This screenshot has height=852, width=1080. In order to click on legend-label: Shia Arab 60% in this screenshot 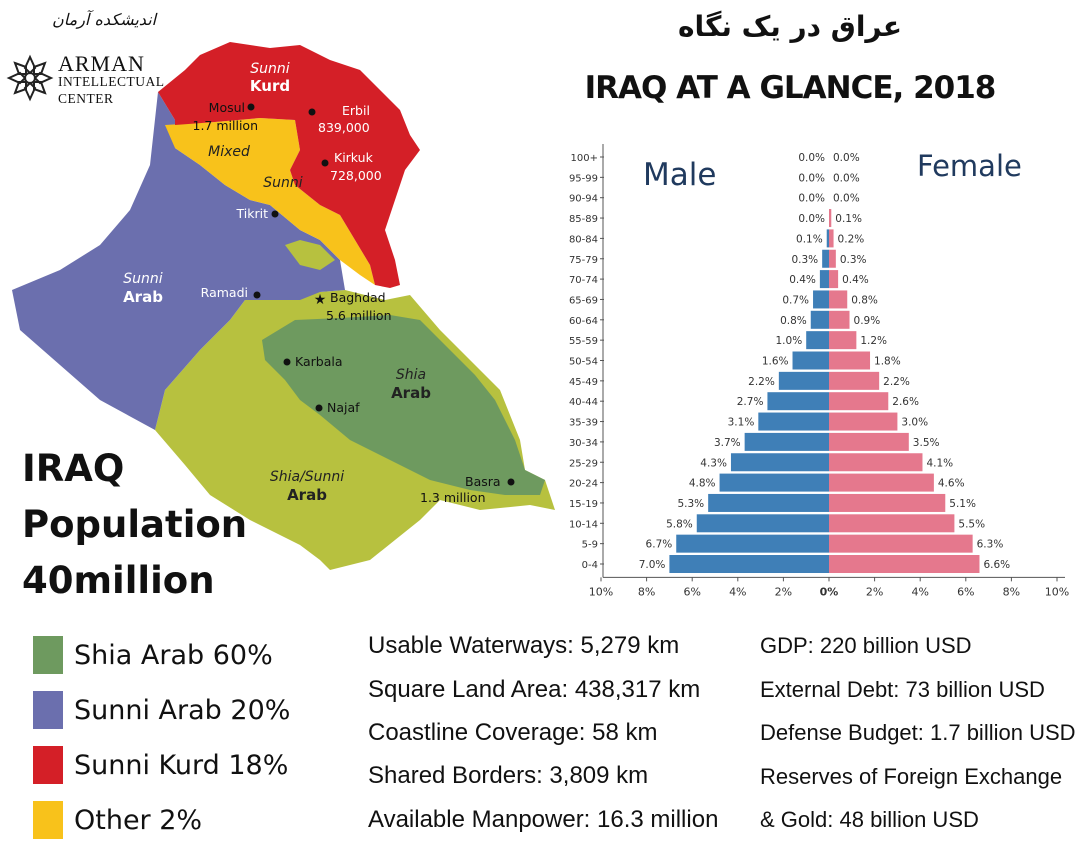, I will do `click(173, 655)`.